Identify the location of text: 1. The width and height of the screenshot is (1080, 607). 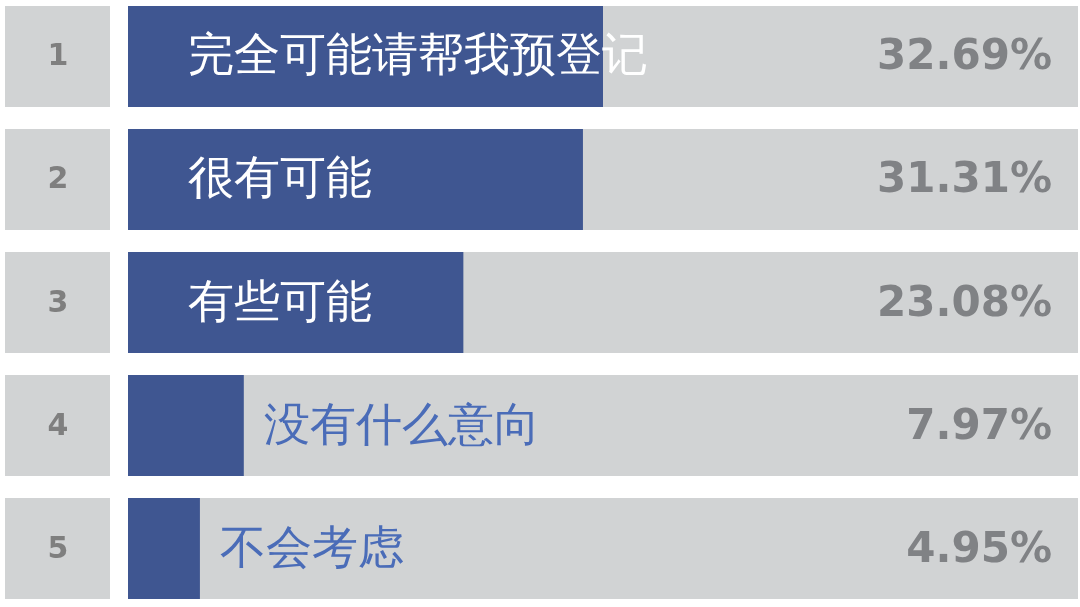
(58, 55).